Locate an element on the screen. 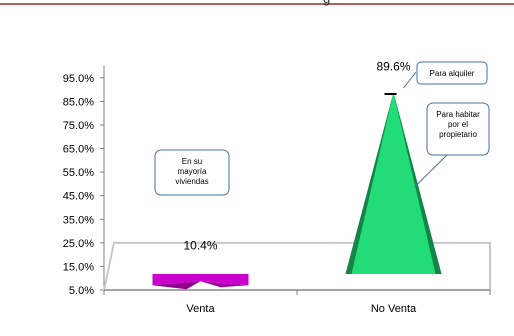  annotation-text: propietario is located at coordinates (458, 134).